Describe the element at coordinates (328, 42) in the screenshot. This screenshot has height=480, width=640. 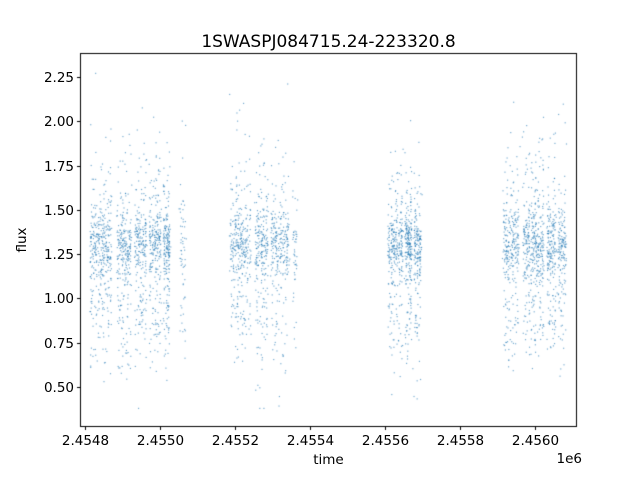
I see `plot-title: 1SWASPJ084715.24-223320.8` at that location.